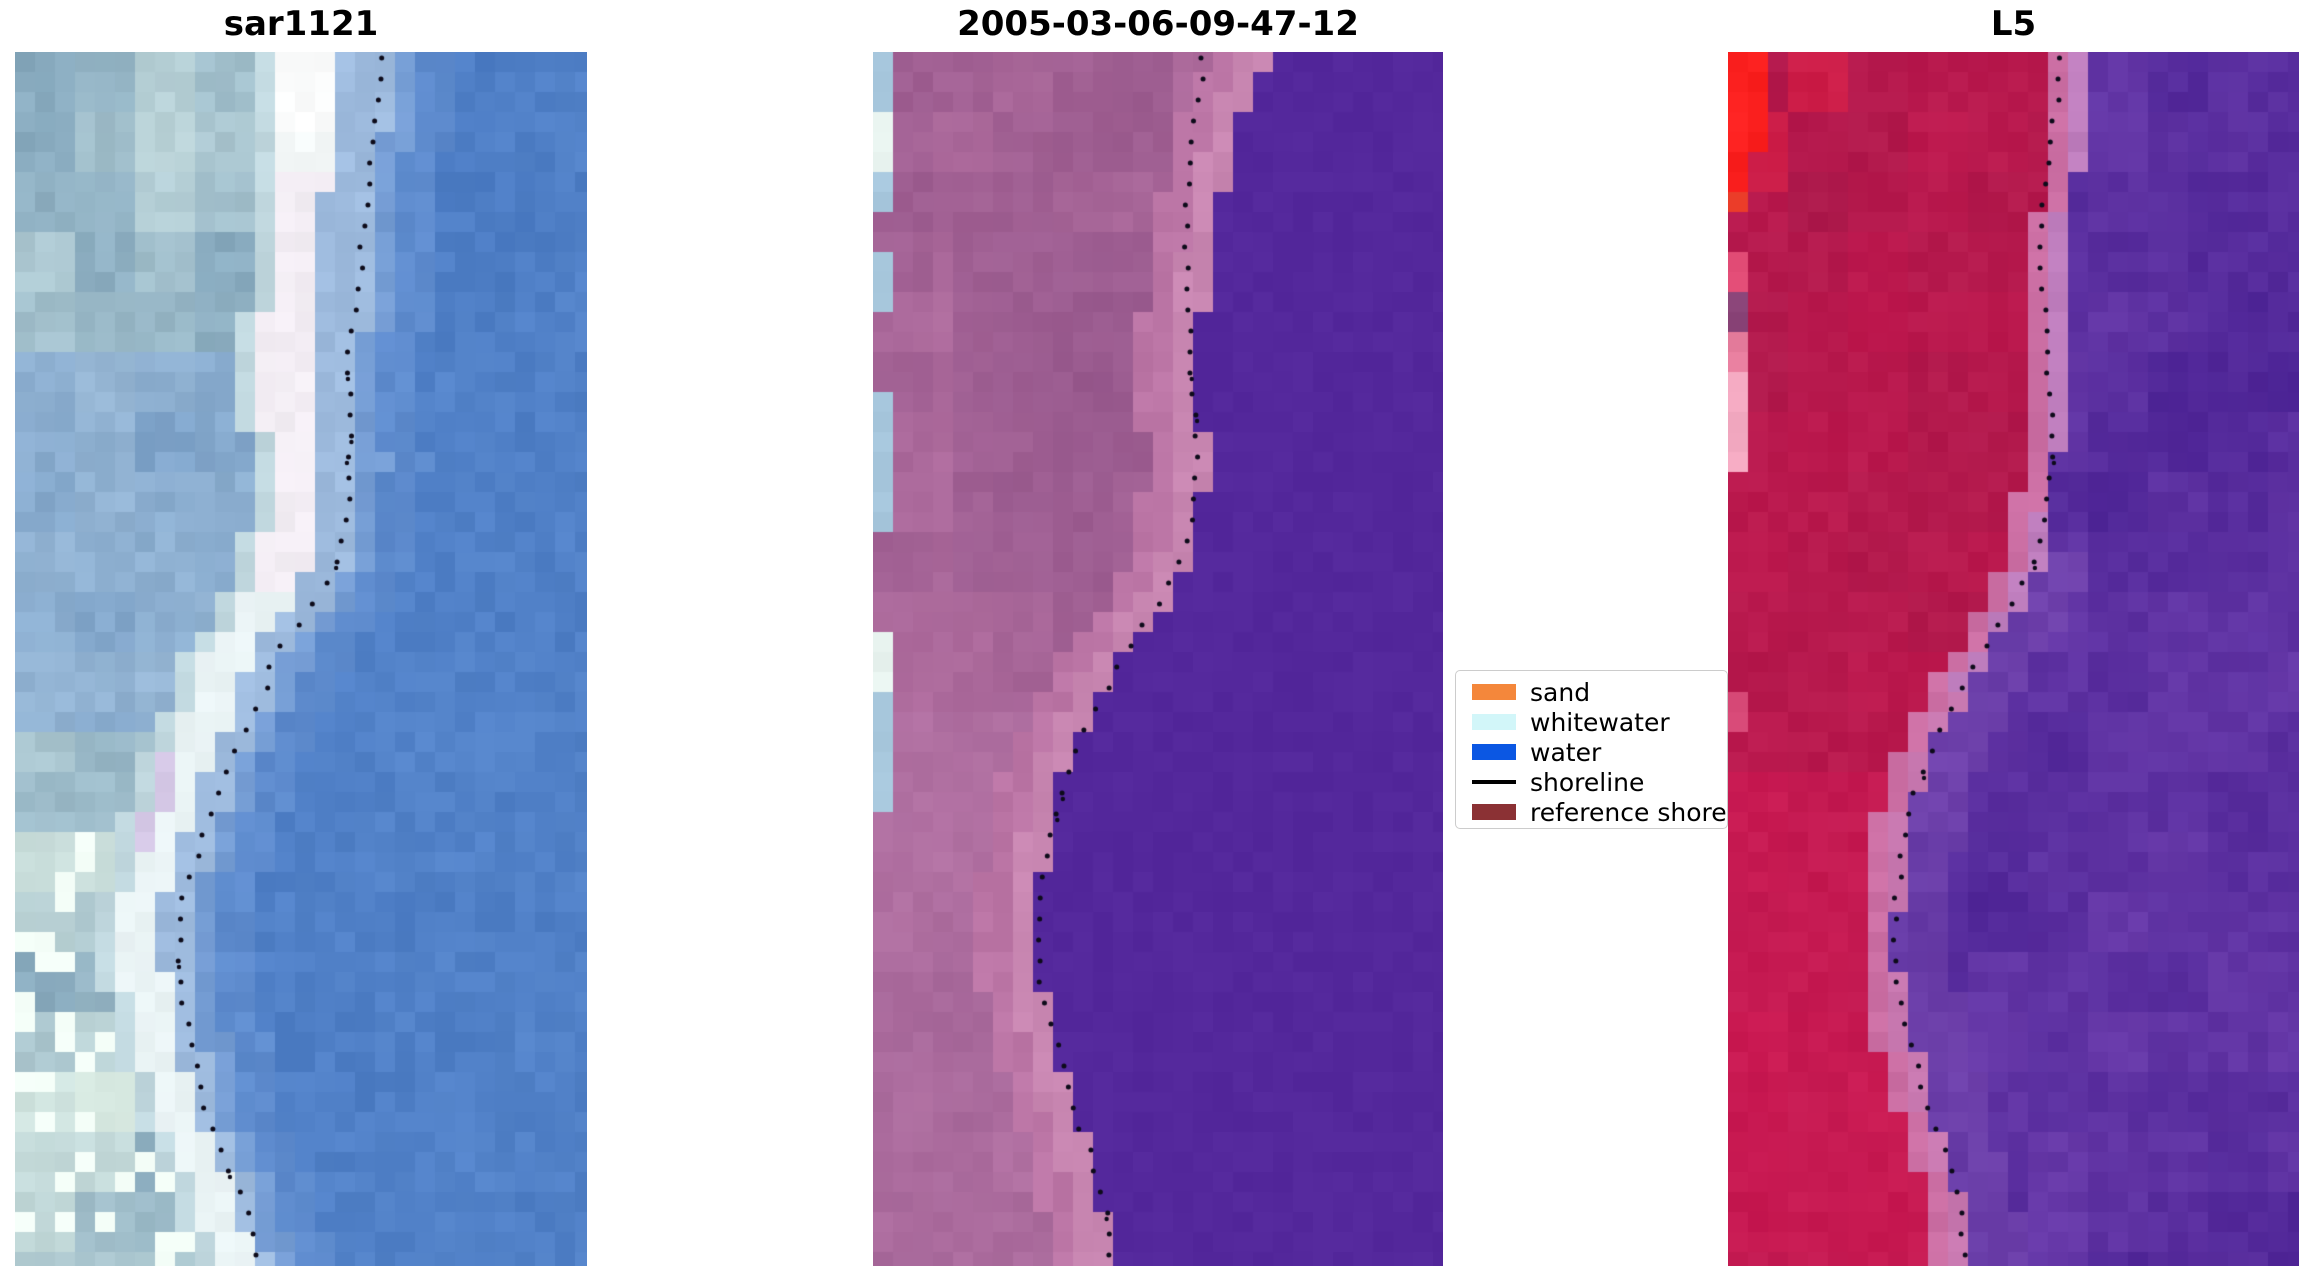 This screenshot has width=2317, height=1283. What do you see at coordinates (2013, 24) in the screenshot?
I see `panel-title-l5: L5` at bounding box center [2013, 24].